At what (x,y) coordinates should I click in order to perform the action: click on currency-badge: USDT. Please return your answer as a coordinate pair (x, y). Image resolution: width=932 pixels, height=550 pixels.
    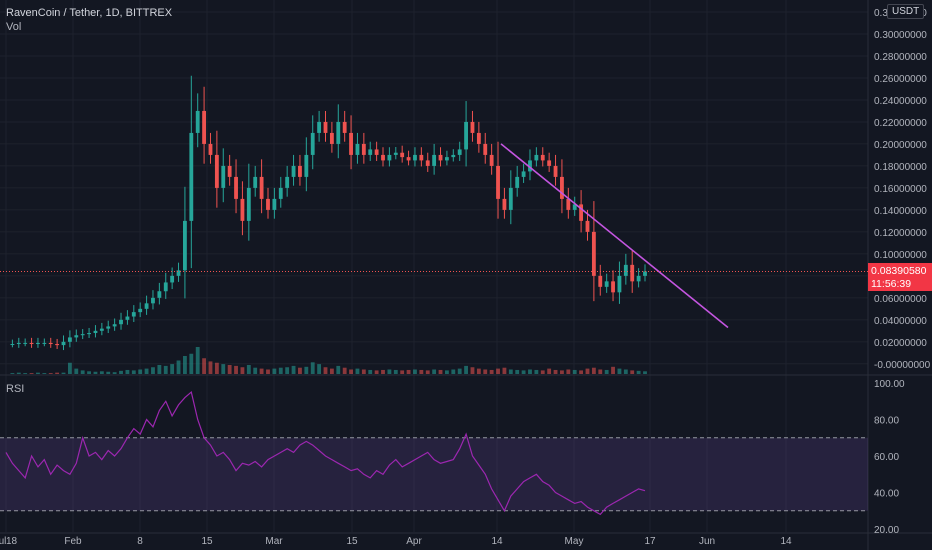
    Looking at the image, I should click on (906, 11).